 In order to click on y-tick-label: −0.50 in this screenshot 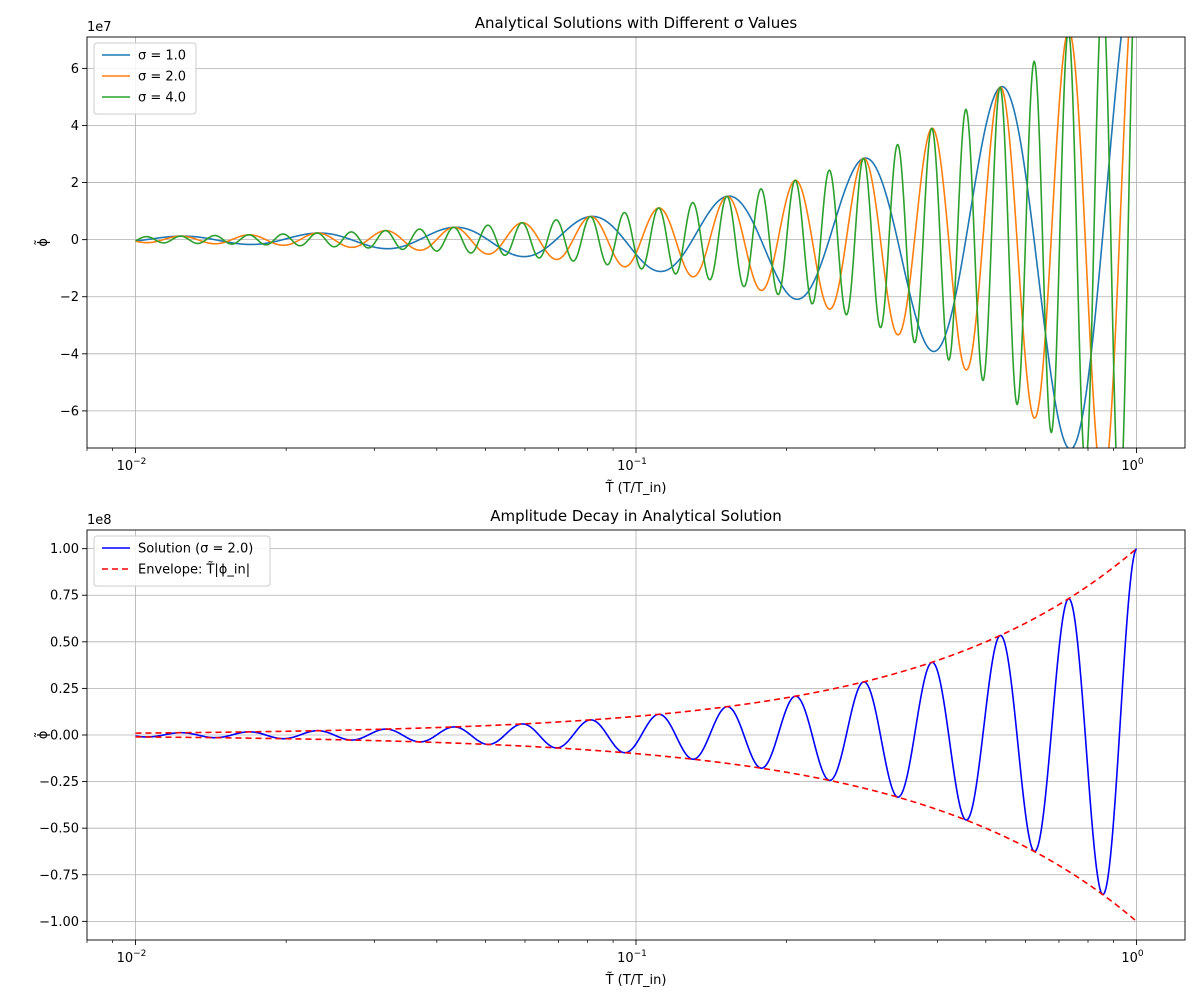, I will do `click(59, 829)`.